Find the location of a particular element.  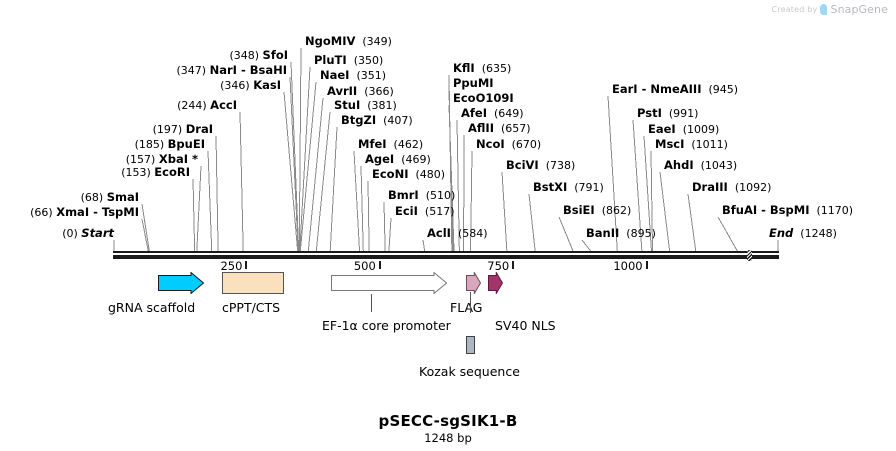

enzyme-name: KflI is located at coordinates (464, 68).